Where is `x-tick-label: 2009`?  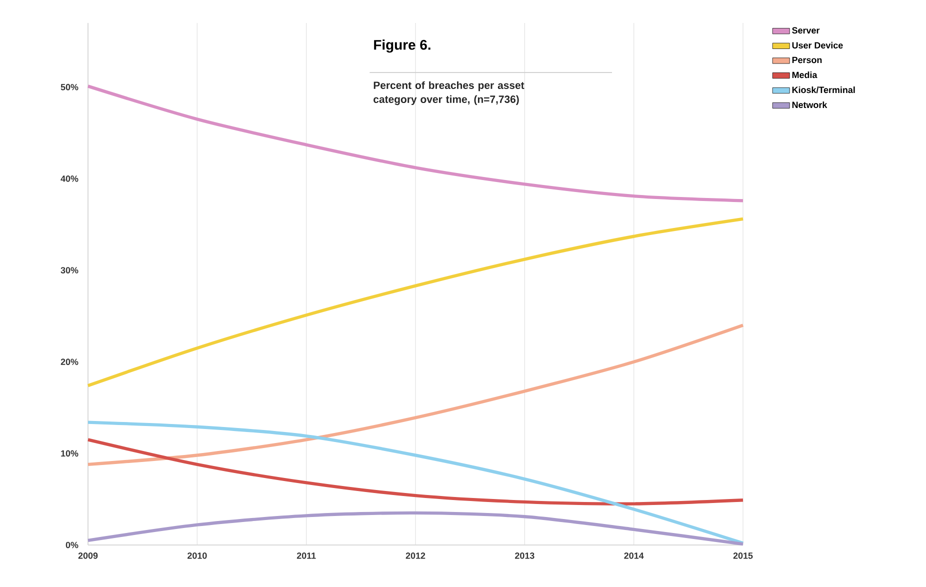 x-tick-label: 2009 is located at coordinates (88, 555).